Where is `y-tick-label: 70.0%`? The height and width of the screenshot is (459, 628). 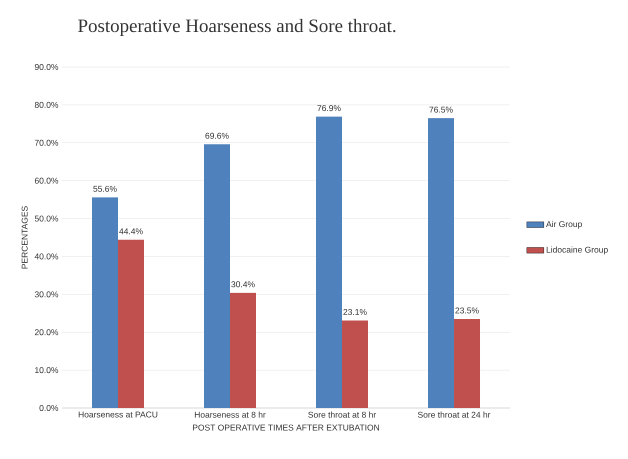
y-tick-label: 70.0% is located at coordinates (46, 143).